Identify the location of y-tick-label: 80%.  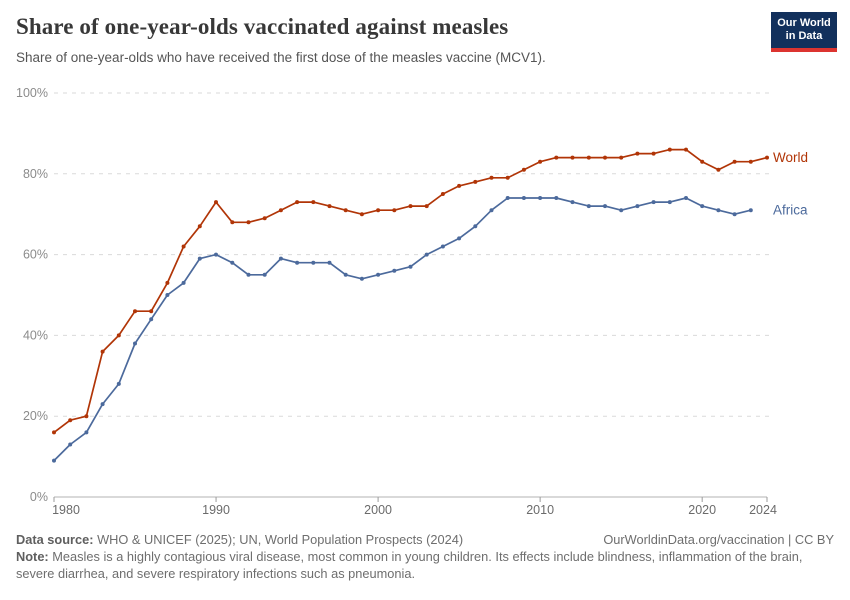
(35, 174).